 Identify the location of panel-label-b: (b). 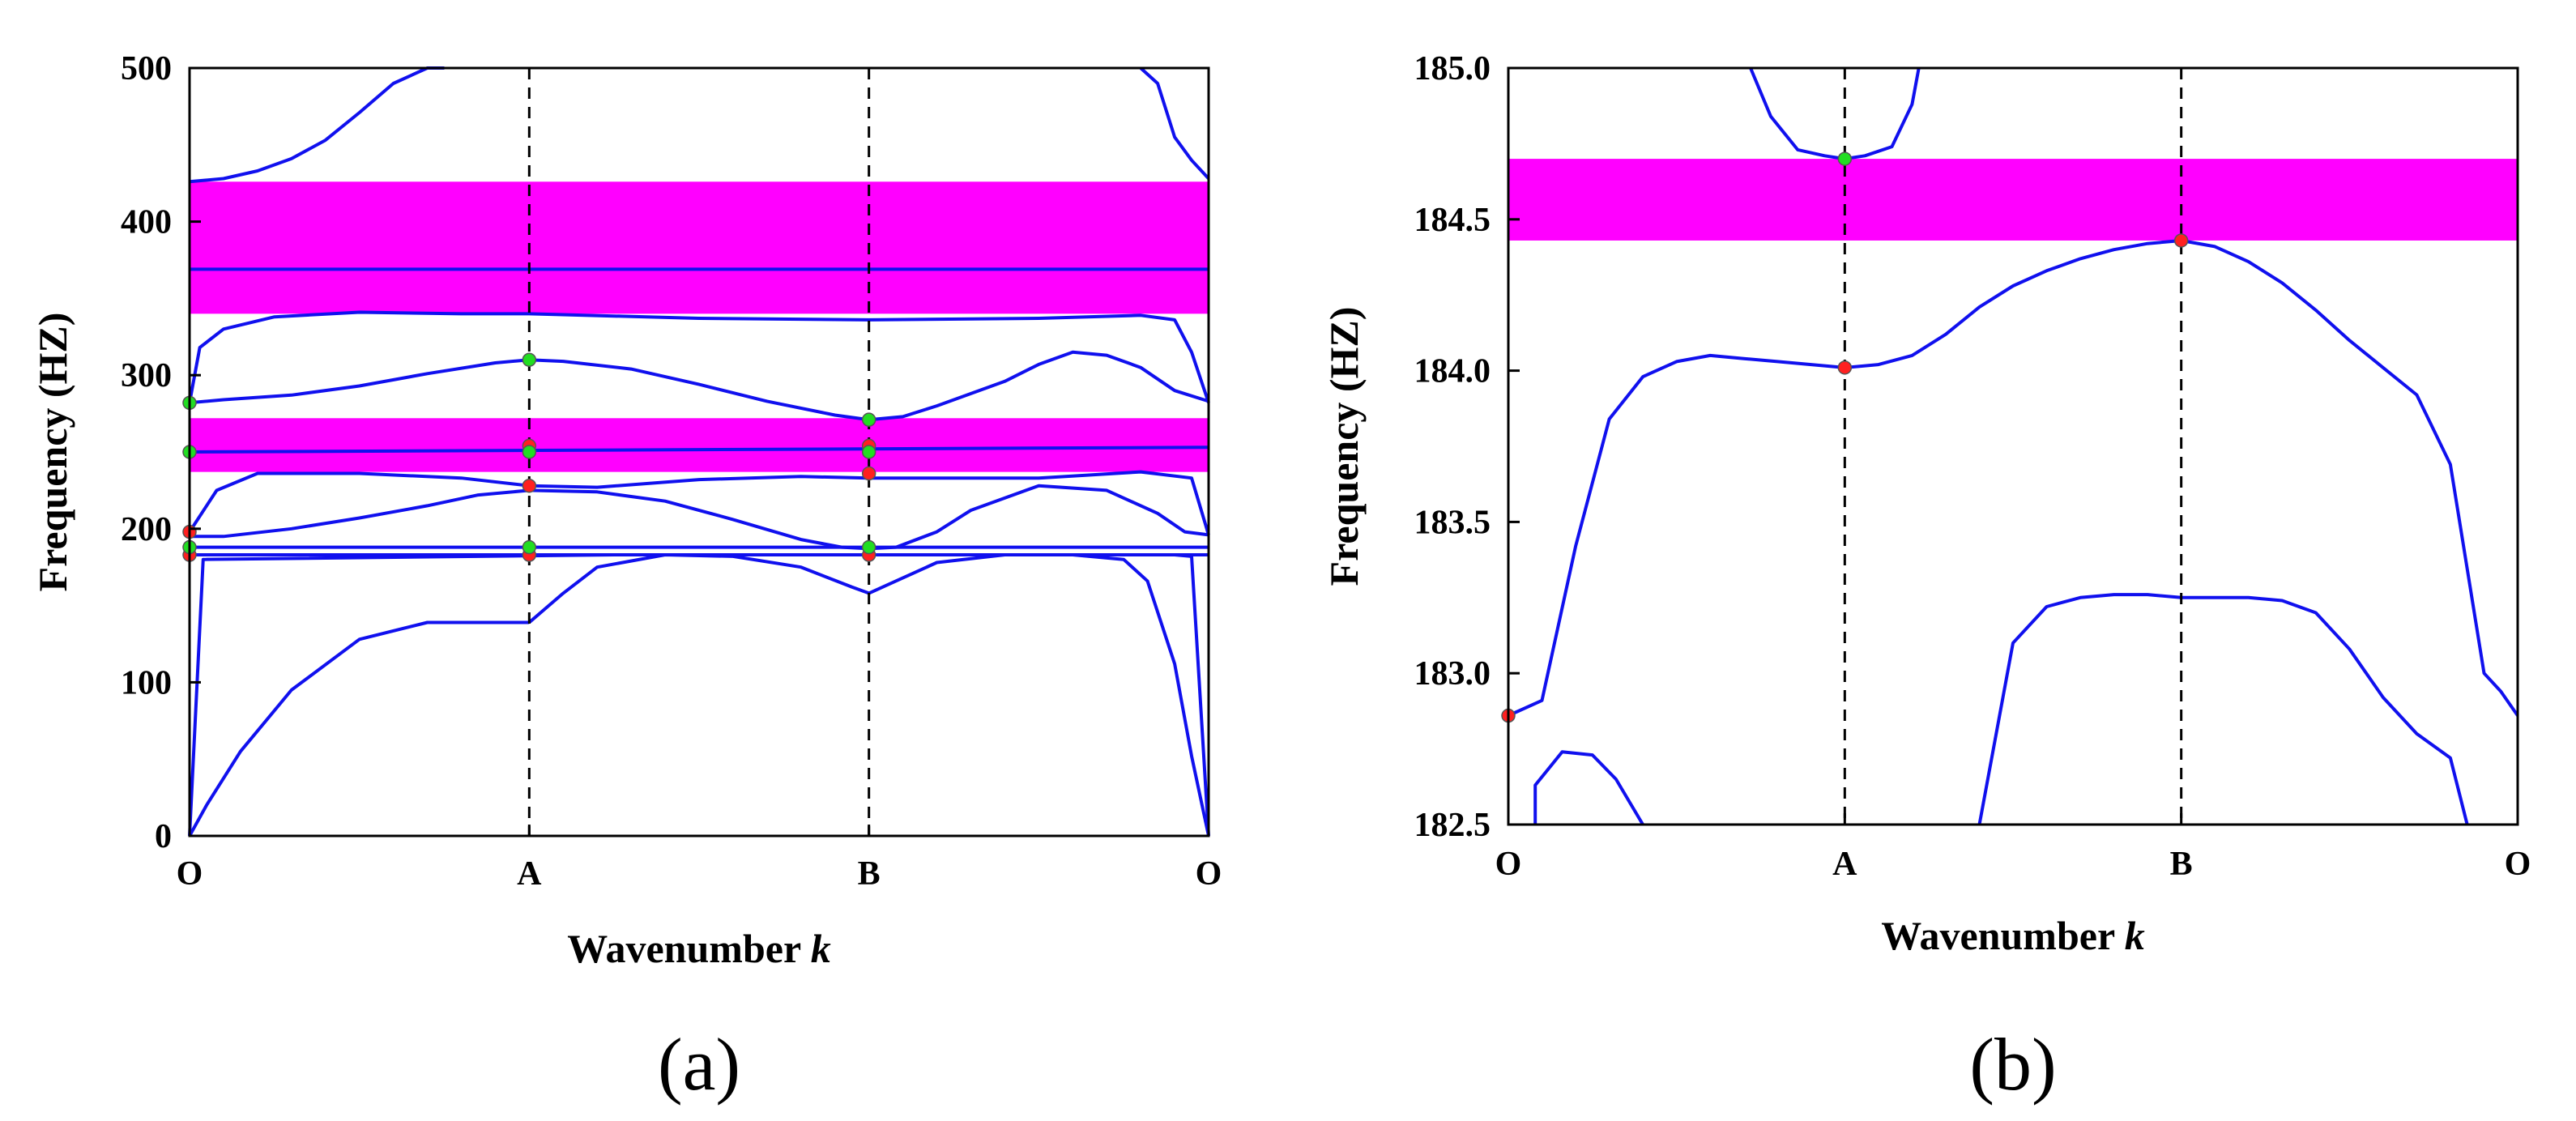
(2012, 1064).